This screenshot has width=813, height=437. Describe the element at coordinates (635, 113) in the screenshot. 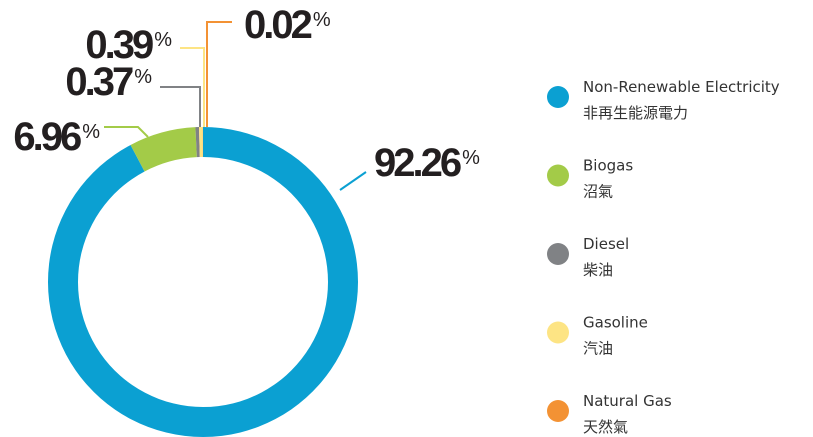

I see `legend-label-zh: 非再生能源電力` at that location.